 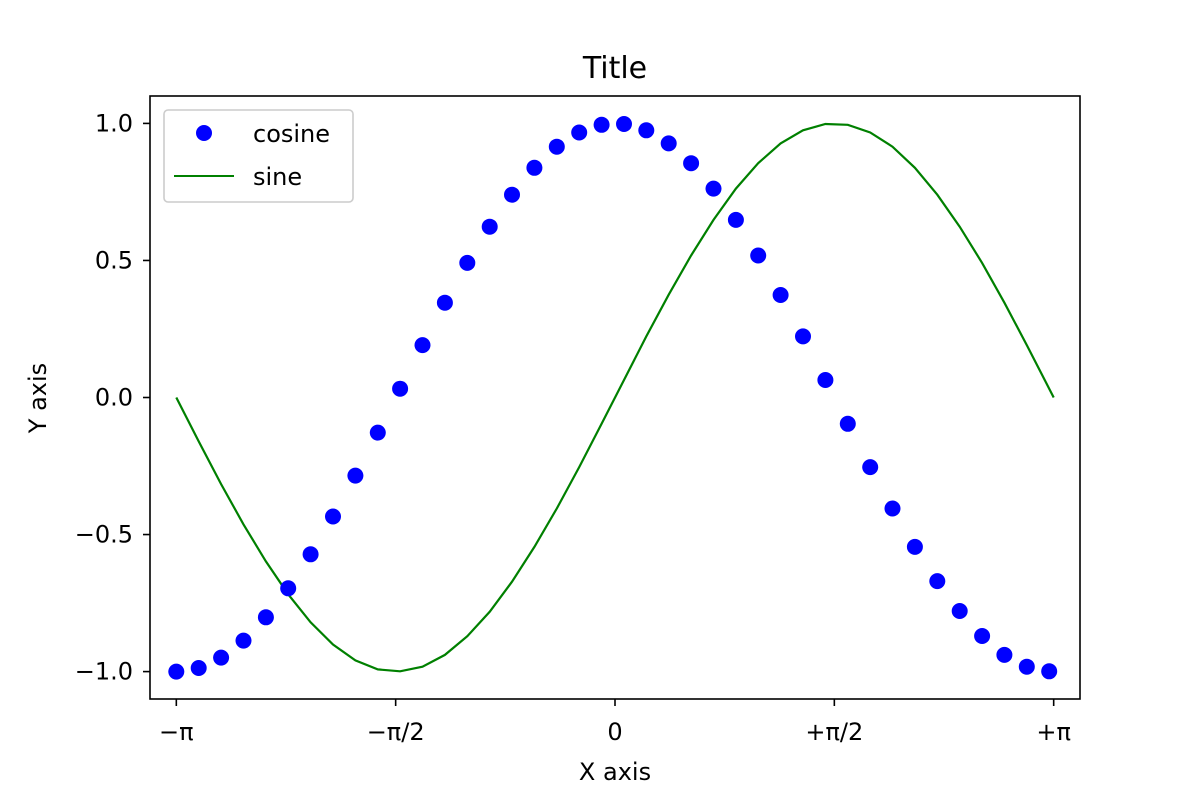 What do you see at coordinates (176, 732) in the screenshot?
I see `x-tick-label: −π` at bounding box center [176, 732].